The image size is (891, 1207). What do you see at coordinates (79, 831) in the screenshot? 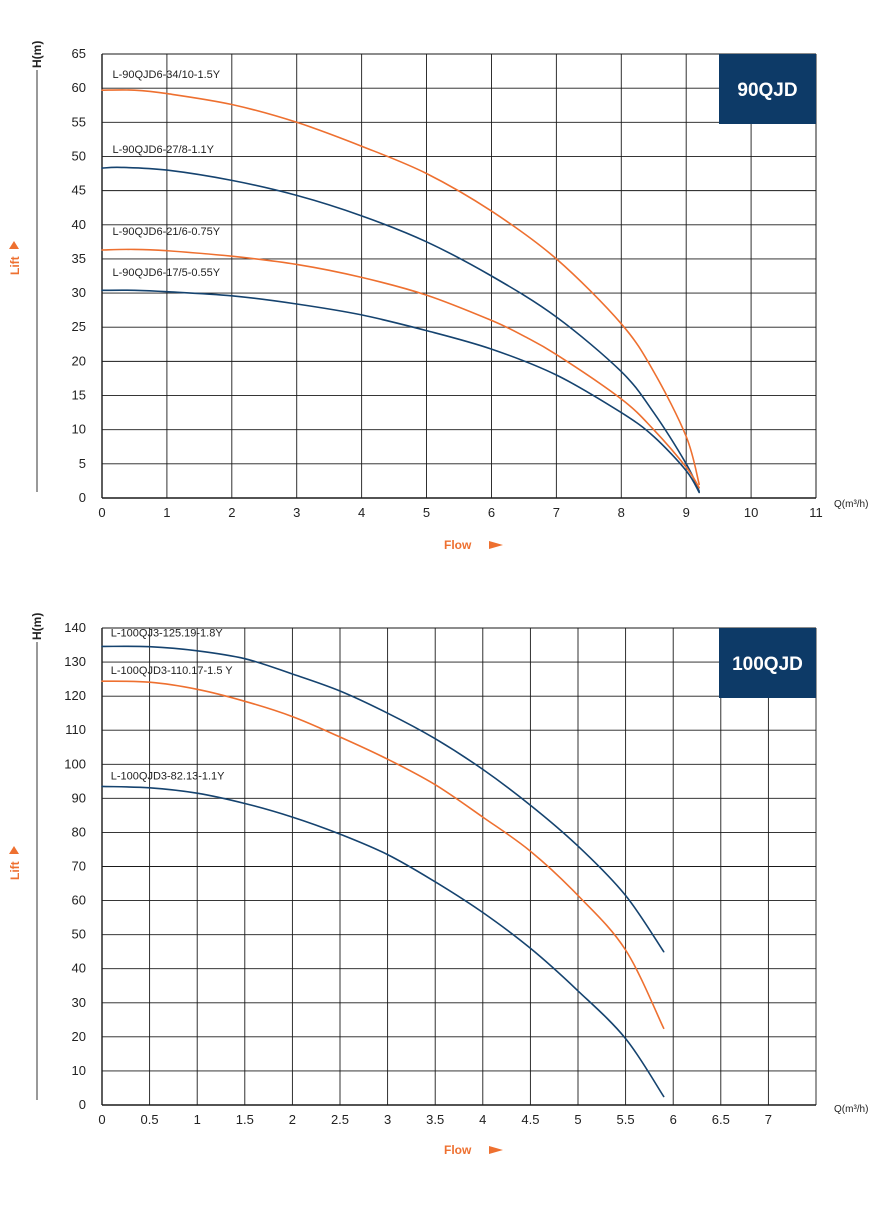
I see `chart2-y-tick-label: 80` at bounding box center [79, 831].